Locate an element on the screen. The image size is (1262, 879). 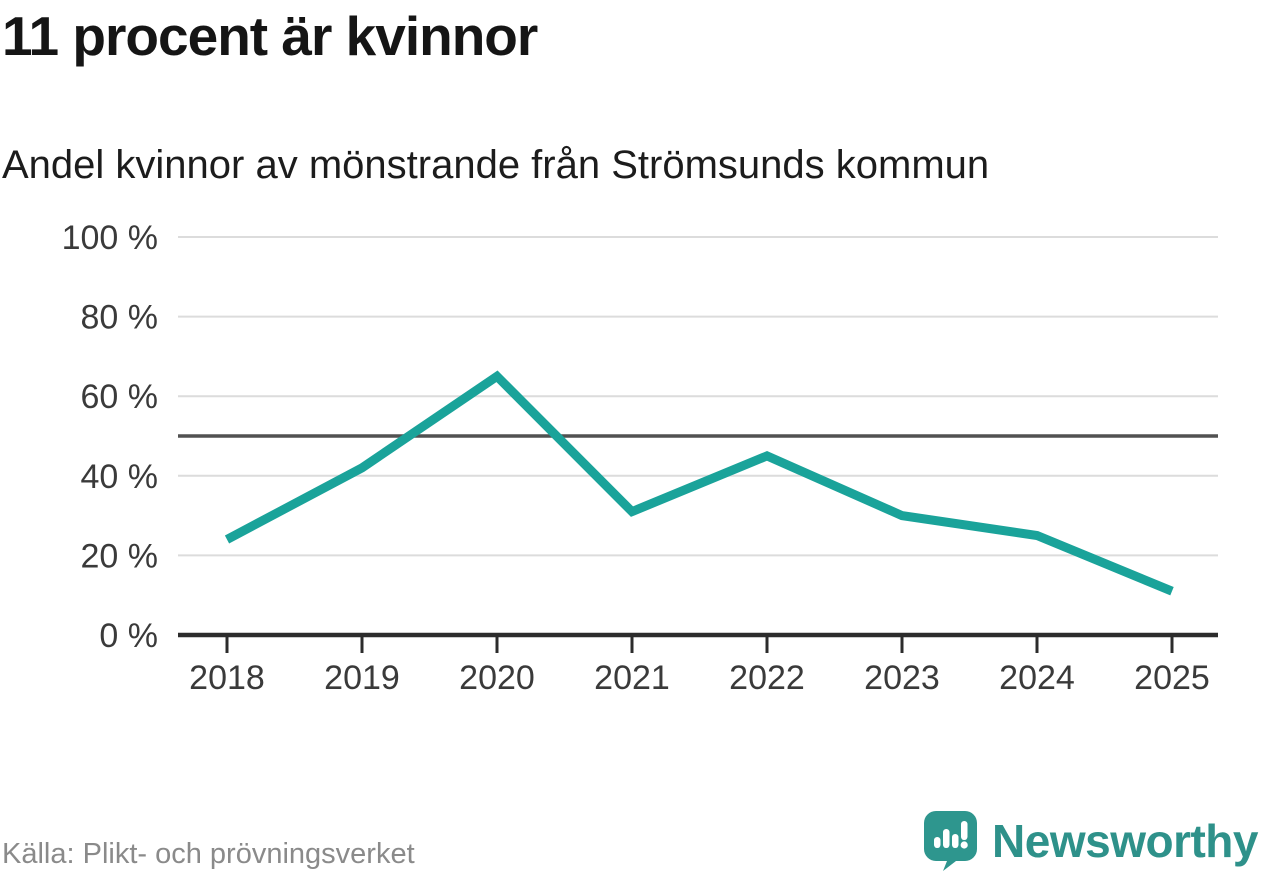
newsworthy-logo: Newsworthy is located at coordinates (1091, 841).